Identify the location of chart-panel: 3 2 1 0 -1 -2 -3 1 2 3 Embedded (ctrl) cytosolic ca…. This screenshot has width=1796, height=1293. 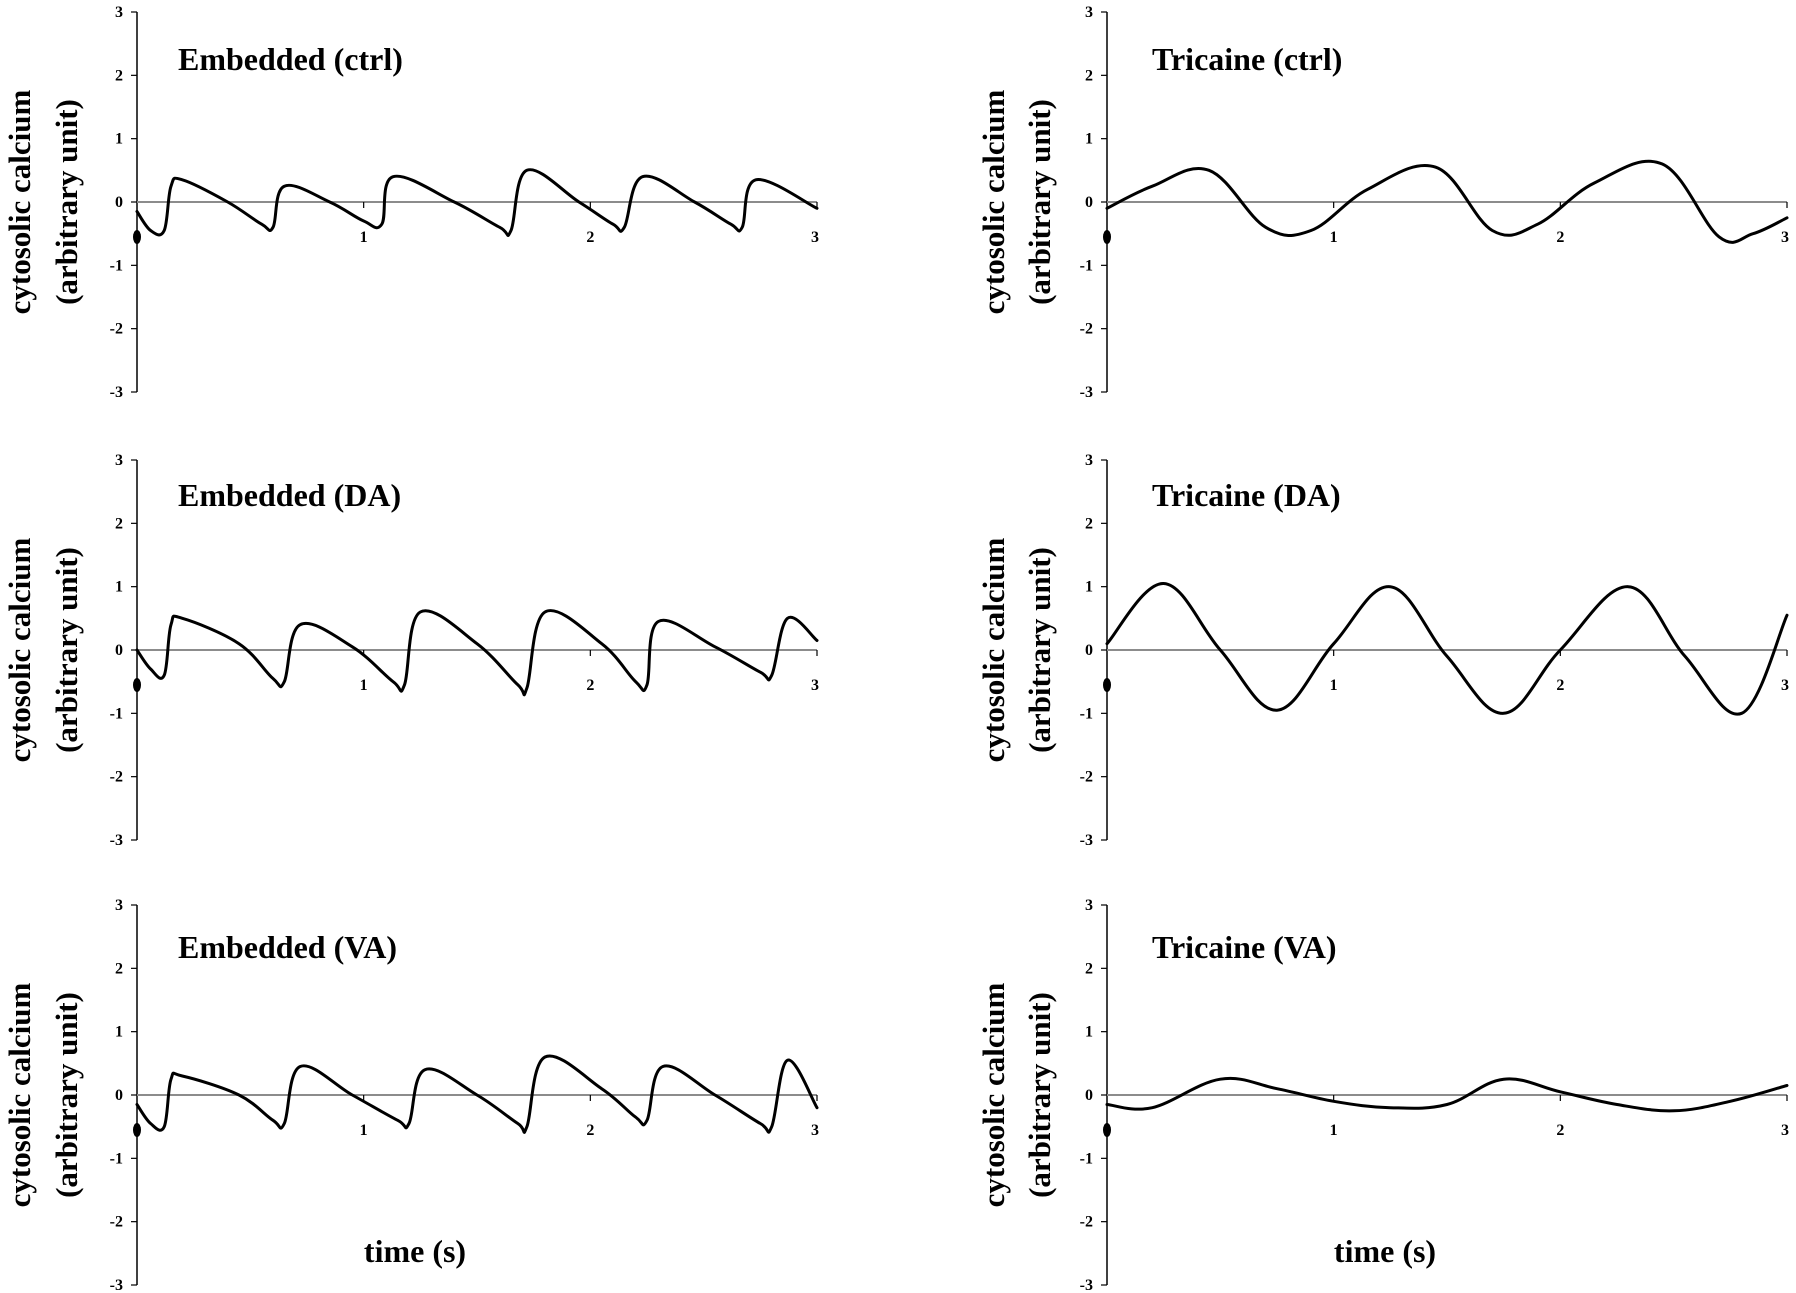
(410, 202).